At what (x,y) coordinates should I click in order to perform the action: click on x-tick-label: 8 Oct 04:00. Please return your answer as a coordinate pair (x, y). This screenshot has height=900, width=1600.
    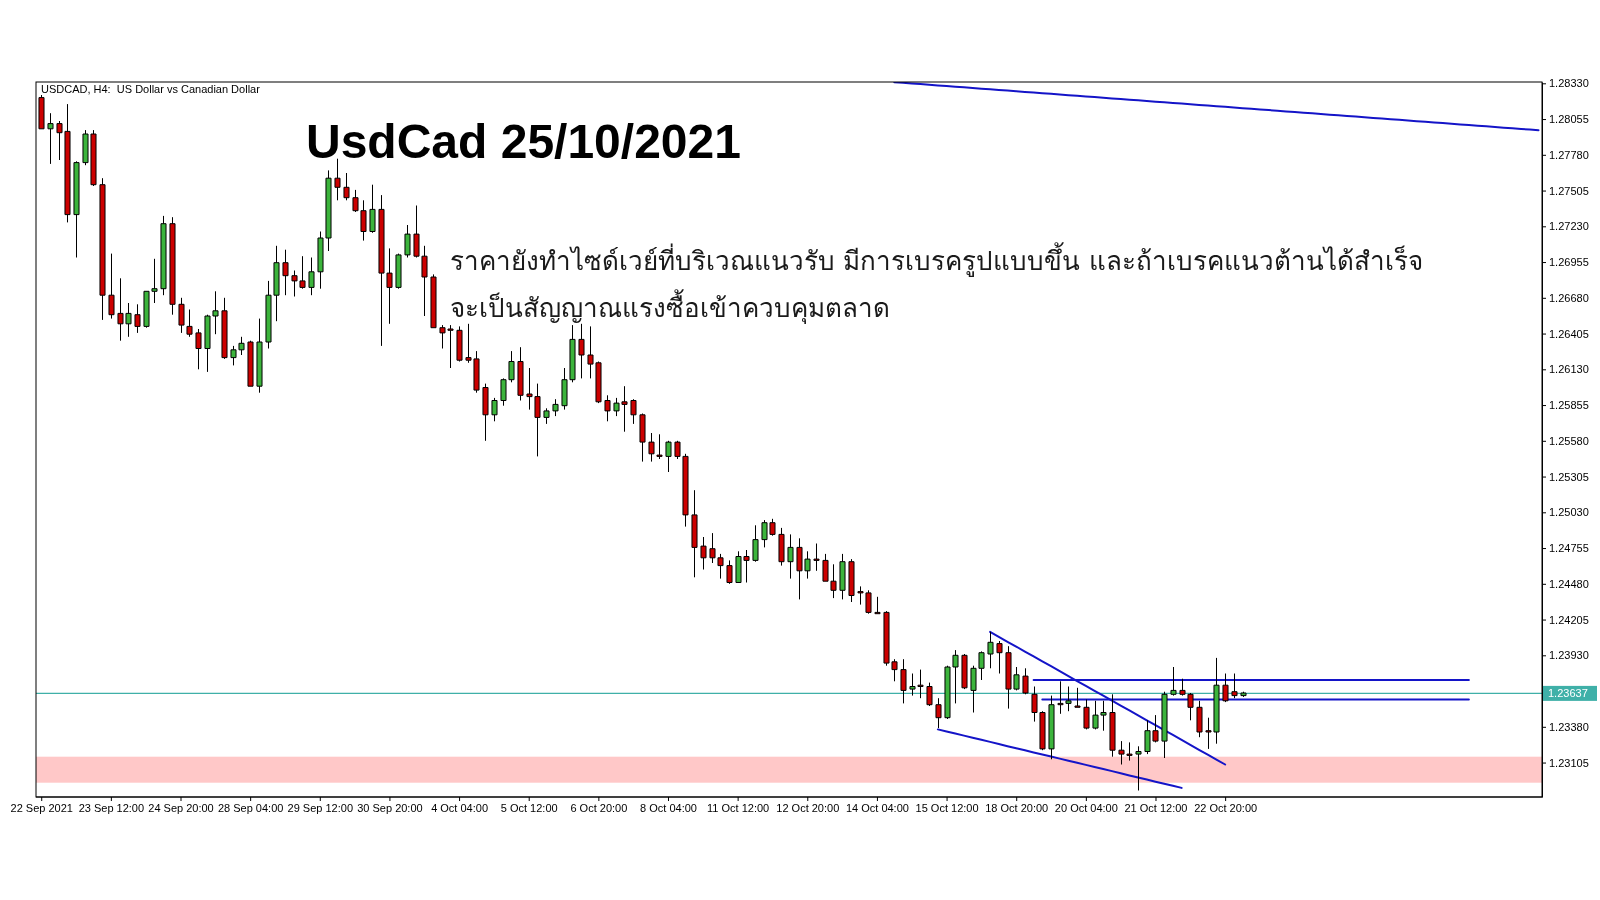
    Looking at the image, I should click on (668, 807).